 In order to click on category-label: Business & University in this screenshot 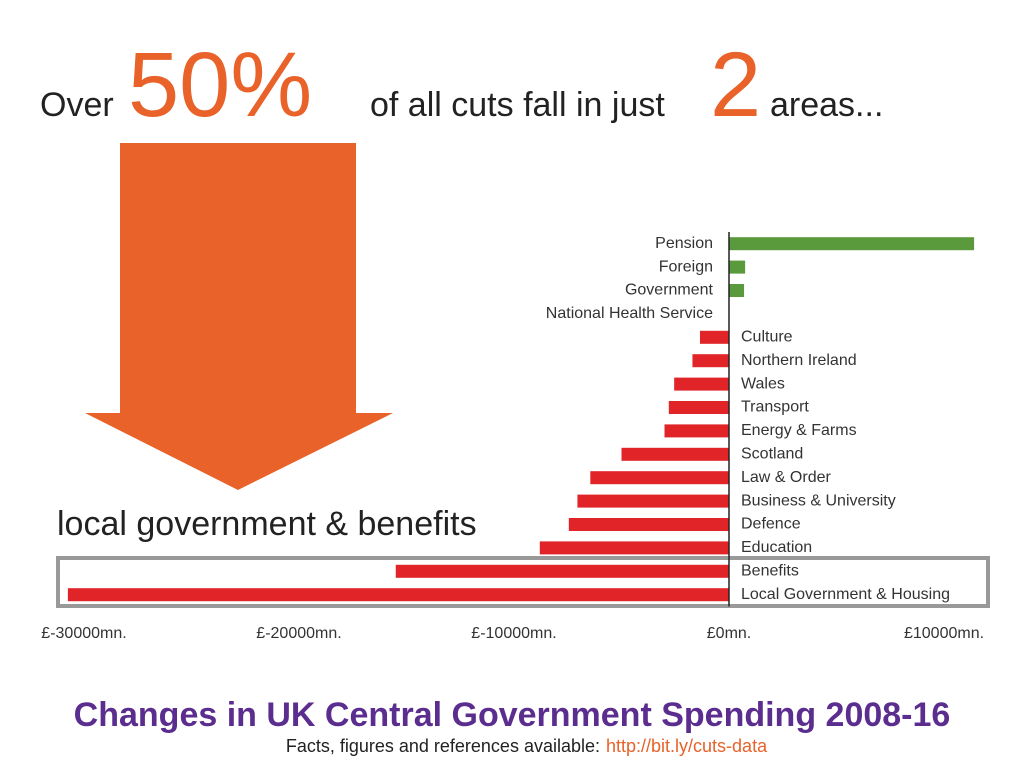, I will do `click(818, 500)`.